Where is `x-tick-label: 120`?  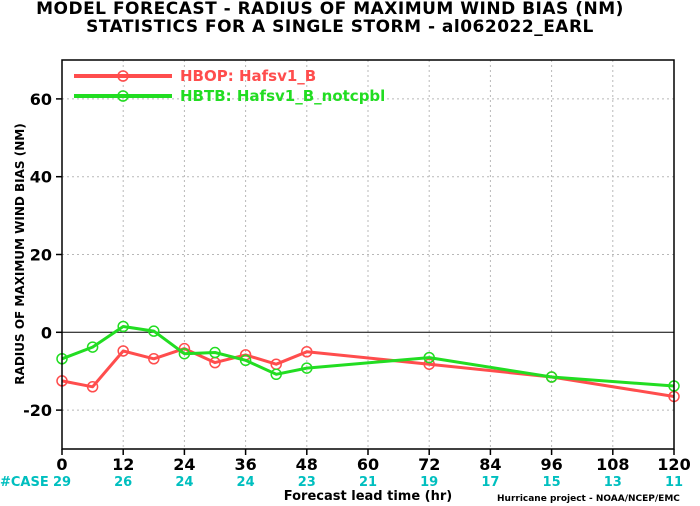
x-tick-label: 120 is located at coordinates (673, 464).